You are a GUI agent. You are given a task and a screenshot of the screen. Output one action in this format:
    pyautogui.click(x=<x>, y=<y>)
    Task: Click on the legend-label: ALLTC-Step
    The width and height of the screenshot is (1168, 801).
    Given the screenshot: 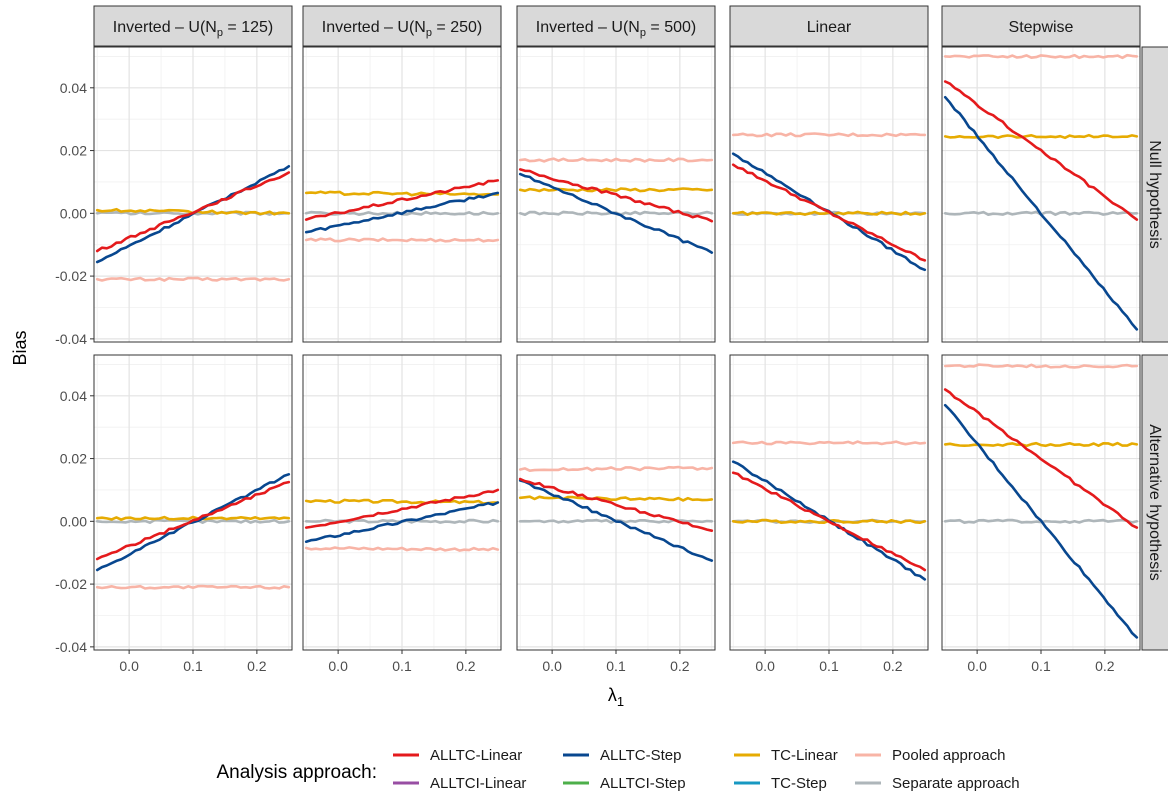 What is the action you would take?
    pyautogui.click(x=640, y=755)
    